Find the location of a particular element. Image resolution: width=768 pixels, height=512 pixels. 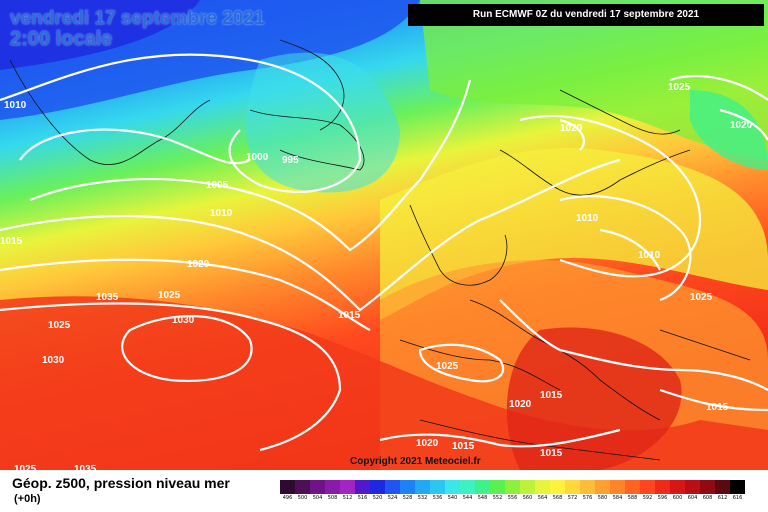

colorbar-label: 564 is located at coordinates (542, 498).